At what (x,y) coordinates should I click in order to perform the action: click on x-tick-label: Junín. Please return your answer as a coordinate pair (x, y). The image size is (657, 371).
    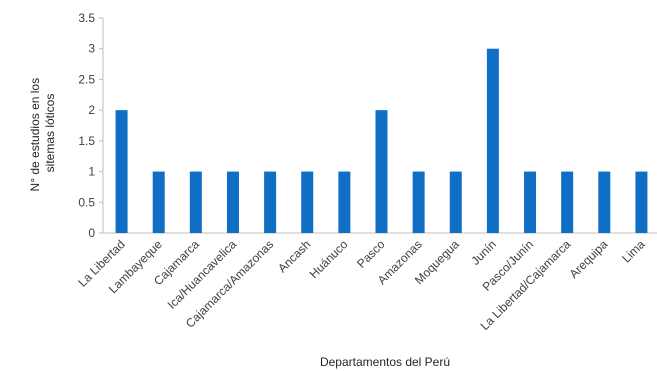
    Looking at the image, I should click on (483, 252).